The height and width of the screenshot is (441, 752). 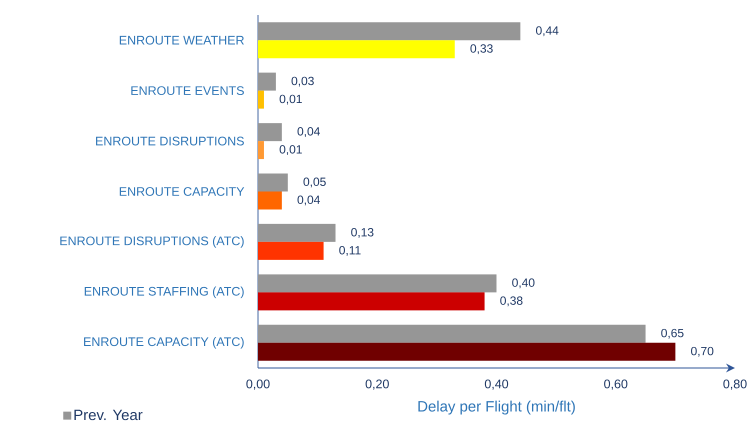 What do you see at coordinates (152, 242) in the screenshot?
I see `y-tick-label: ENROUTE DISRUPTIONS (ATC)` at bounding box center [152, 242].